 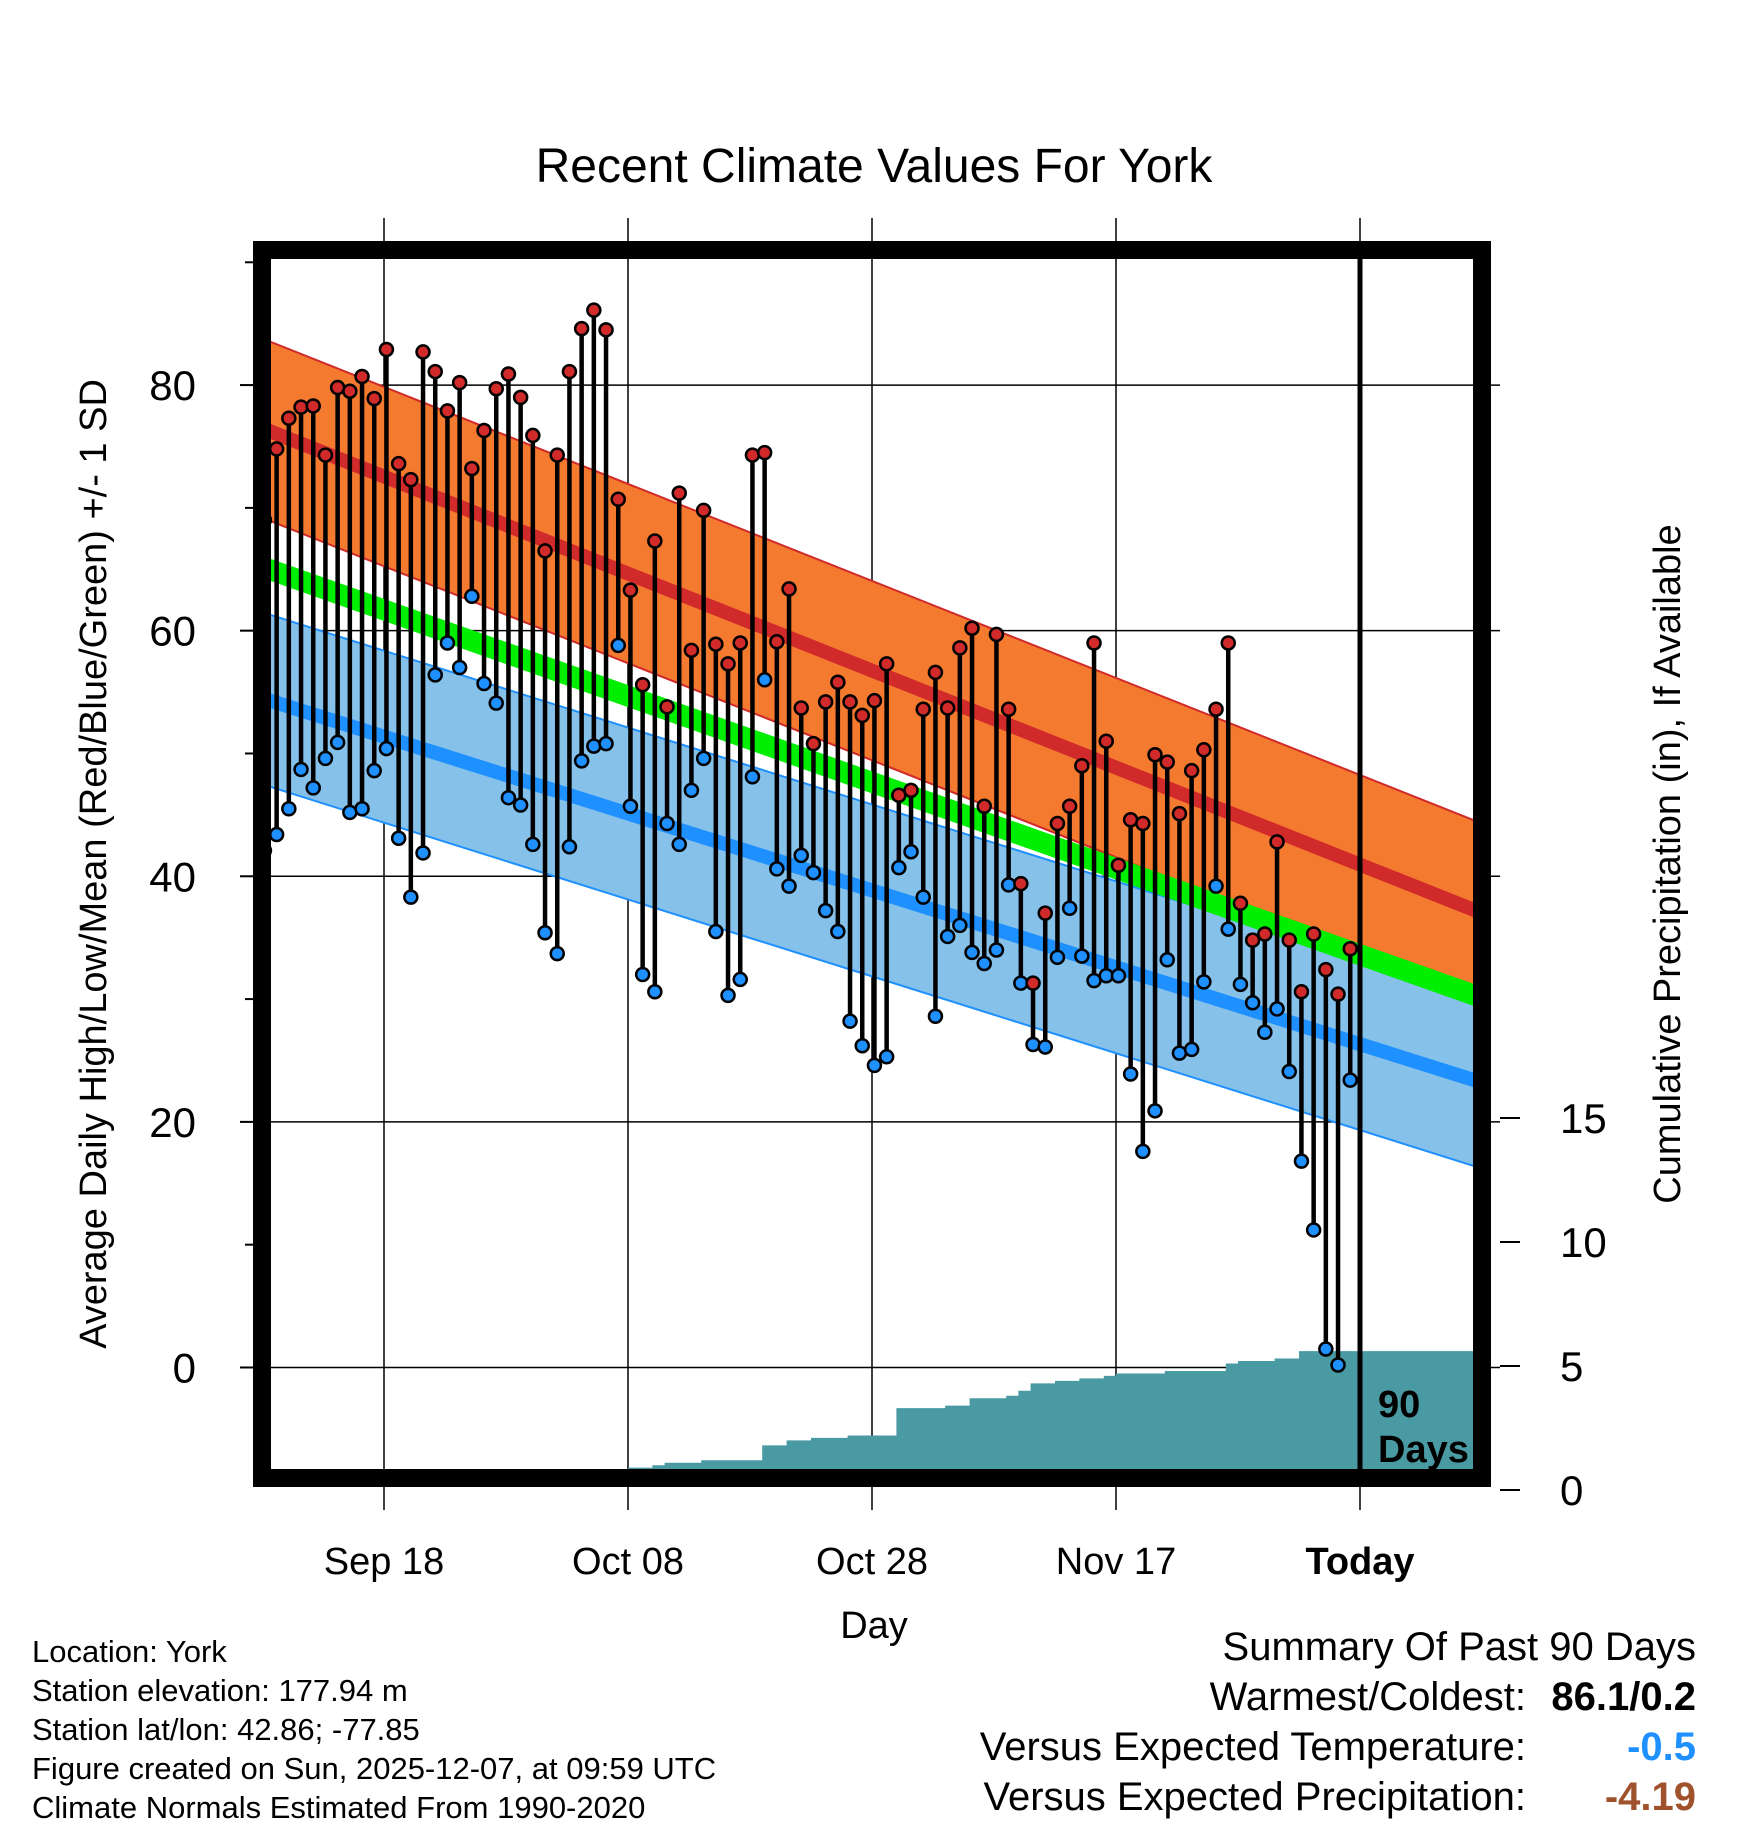 I want to click on station-location: Location: York, so click(x=129, y=1651).